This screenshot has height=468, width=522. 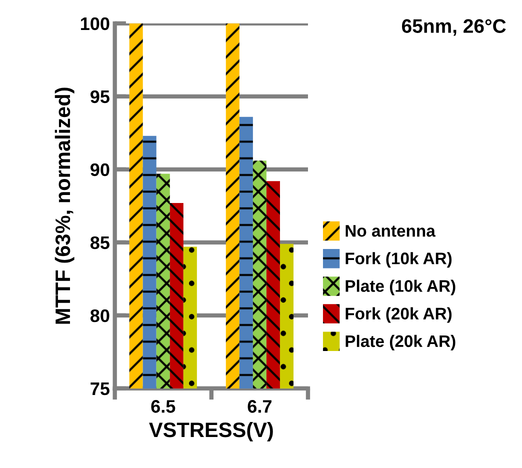 What do you see at coordinates (401, 342) in the screenshot?
I see `legend-label: Plate (20k AR)` at bounding box center [401, 342].